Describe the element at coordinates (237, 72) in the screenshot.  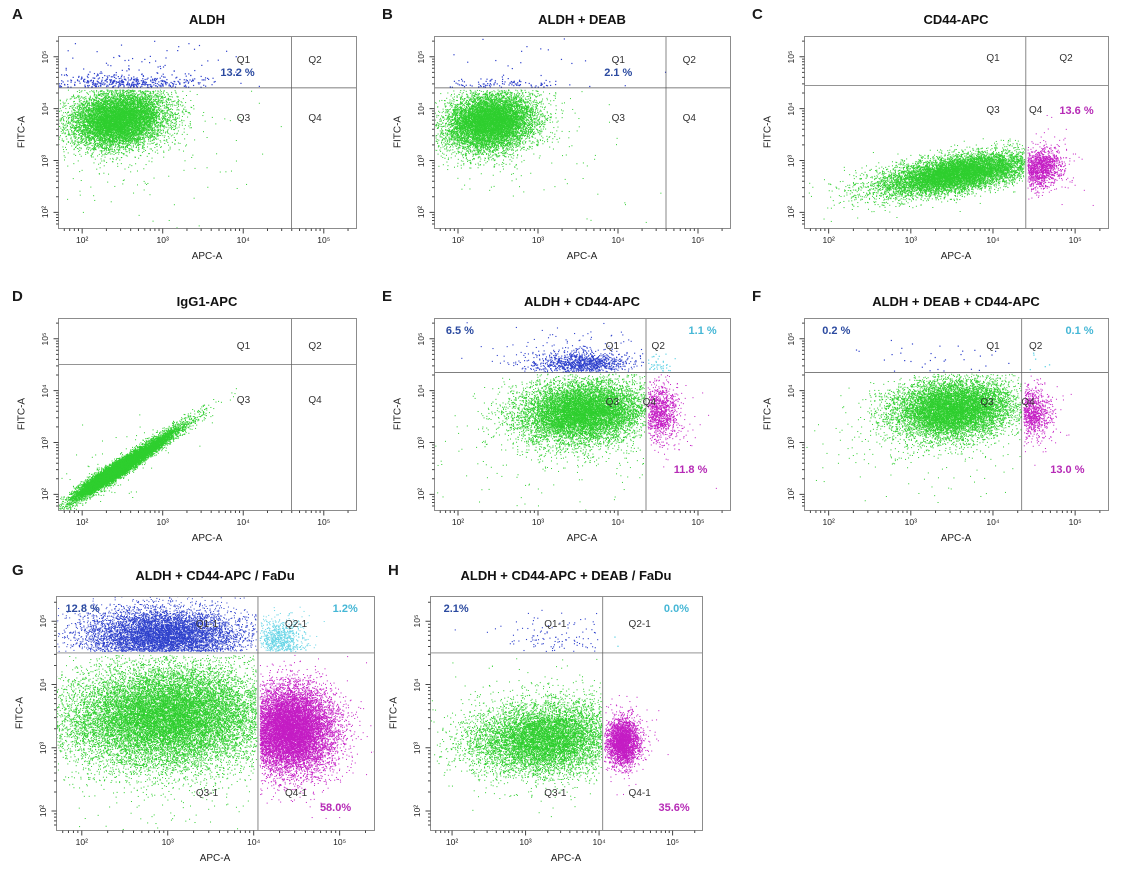
I see `percentage-label: 13.2 %` at that location.